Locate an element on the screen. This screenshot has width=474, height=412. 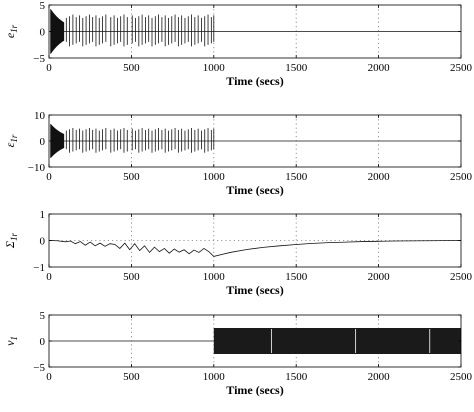
y-axis-label: Σ1r is located at coordinates (11, 240).